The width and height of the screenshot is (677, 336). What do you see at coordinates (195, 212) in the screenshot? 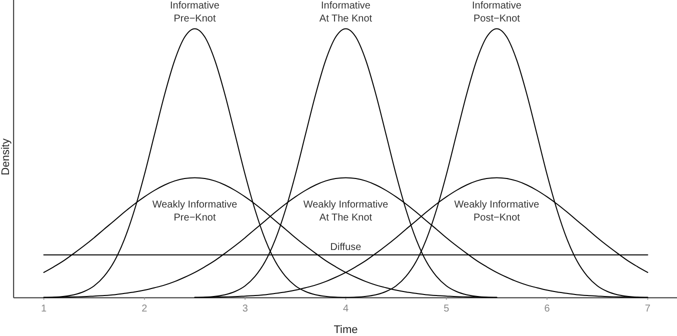
I see `series-label: Weakly Informative Pre−Knot` at bounding box center [195, 212].